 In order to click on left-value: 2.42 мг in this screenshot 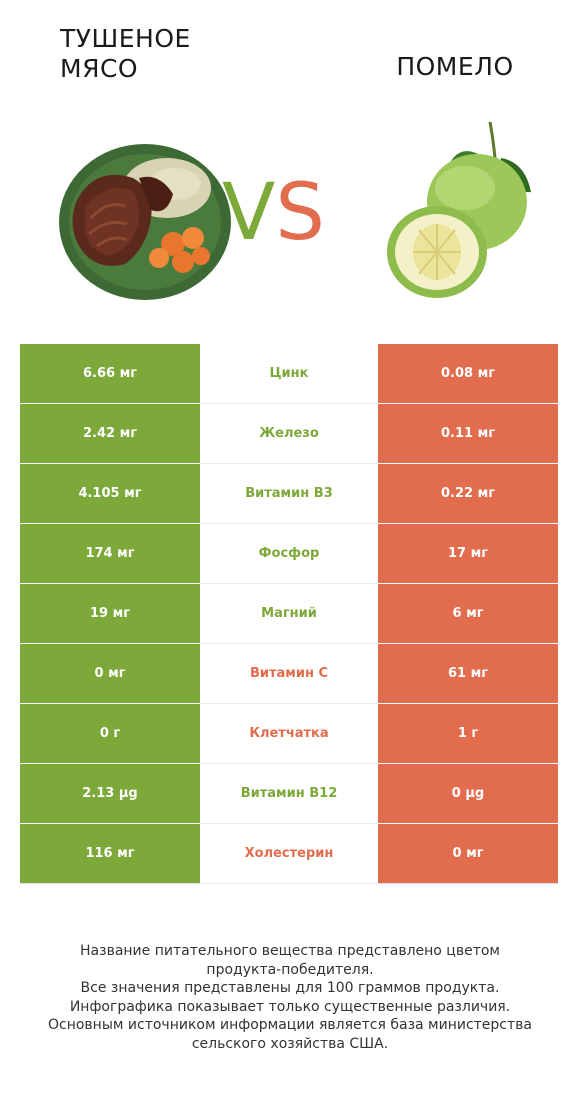, I will do `click(110, 434)`.